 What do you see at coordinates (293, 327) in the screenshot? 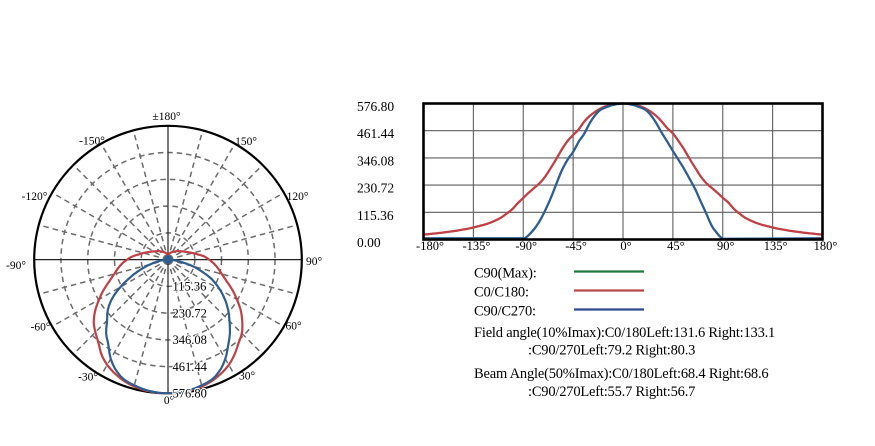
I see `svg-text: 60°` at bounding box center [293, 327].